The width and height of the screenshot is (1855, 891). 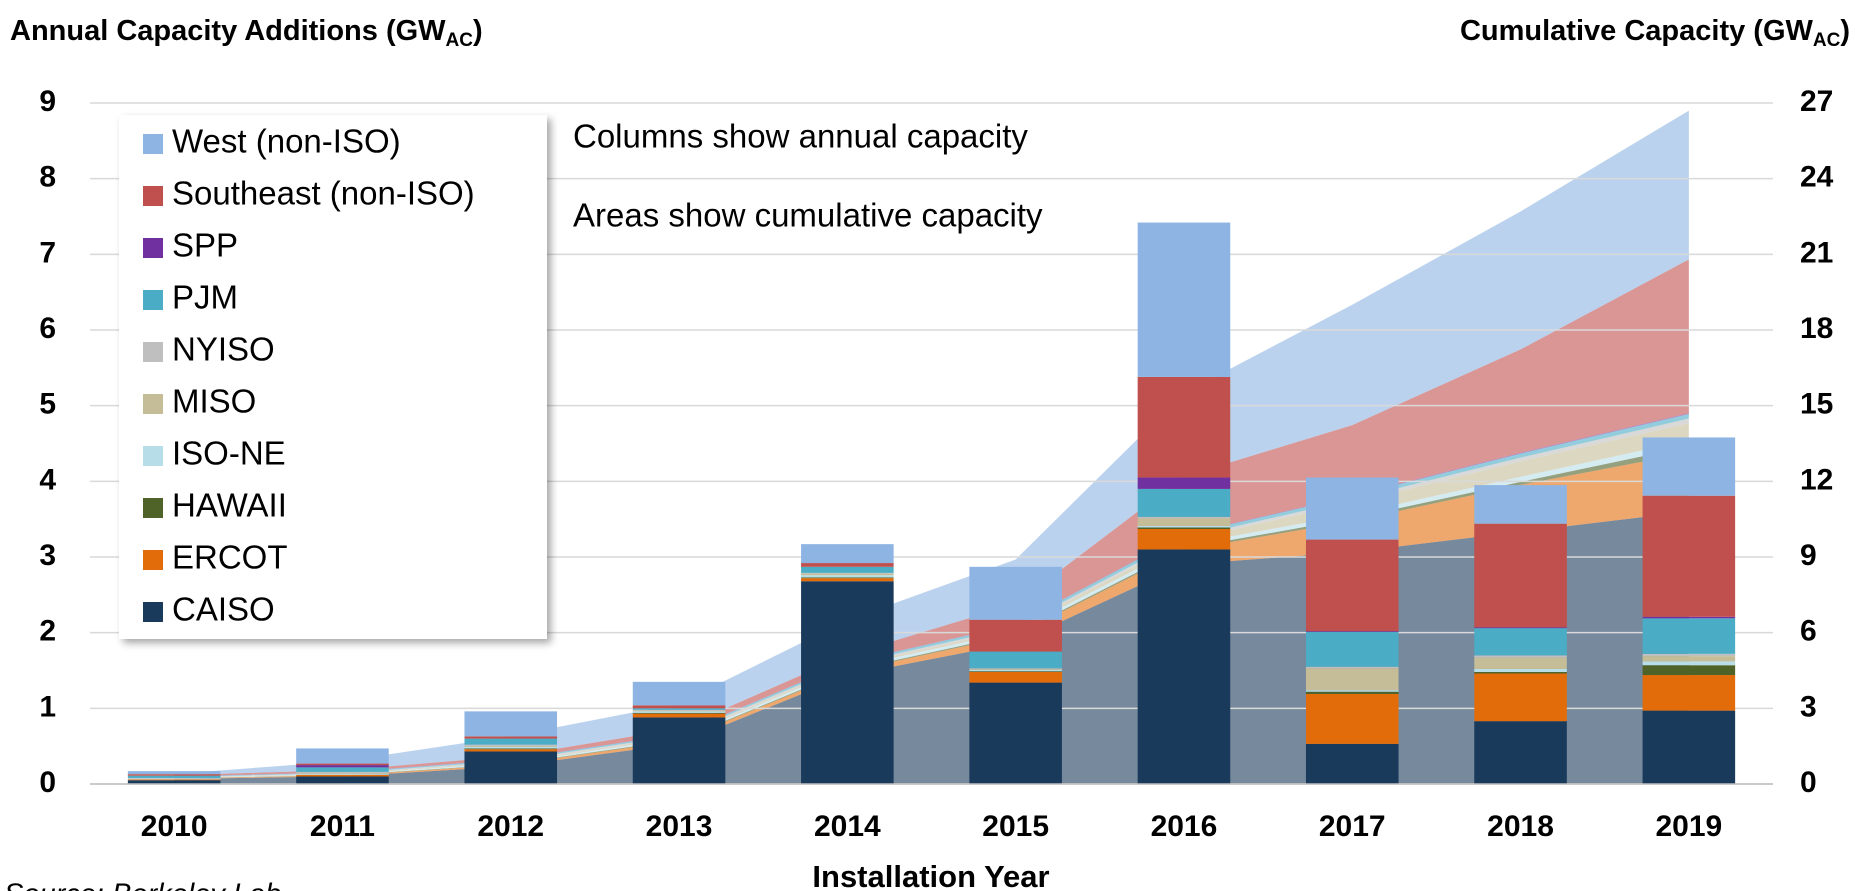 I want to click on y-tick-label: 2, so click(x=47, y=631).